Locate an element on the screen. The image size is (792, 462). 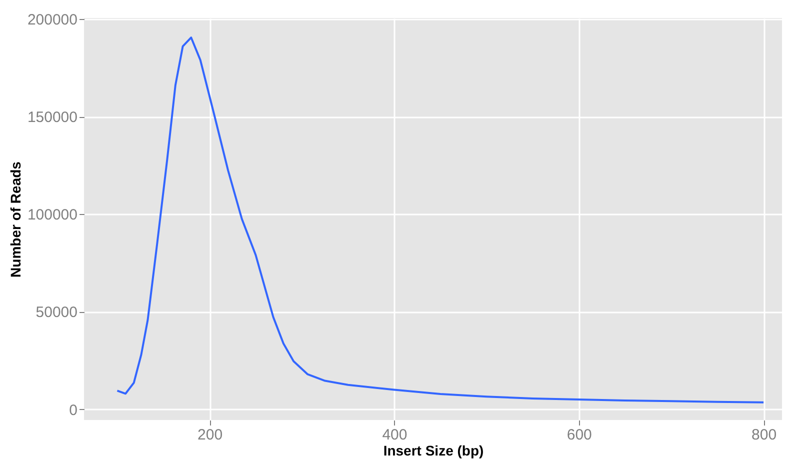
x-tick-label: 200 is located at coordinates (210, 435).